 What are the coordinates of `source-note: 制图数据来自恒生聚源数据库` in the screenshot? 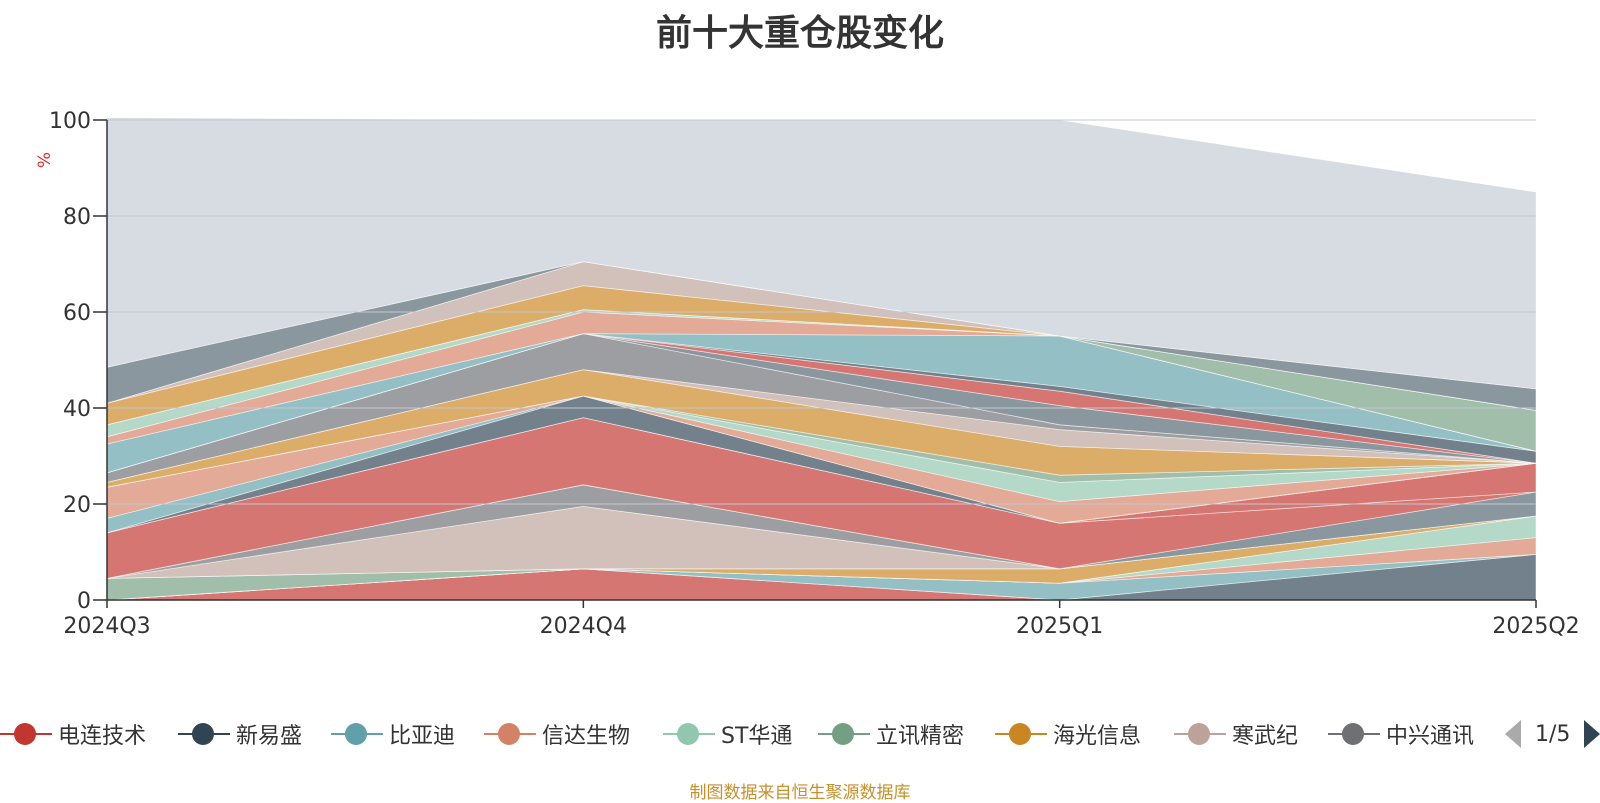 It's located at (800, 793).